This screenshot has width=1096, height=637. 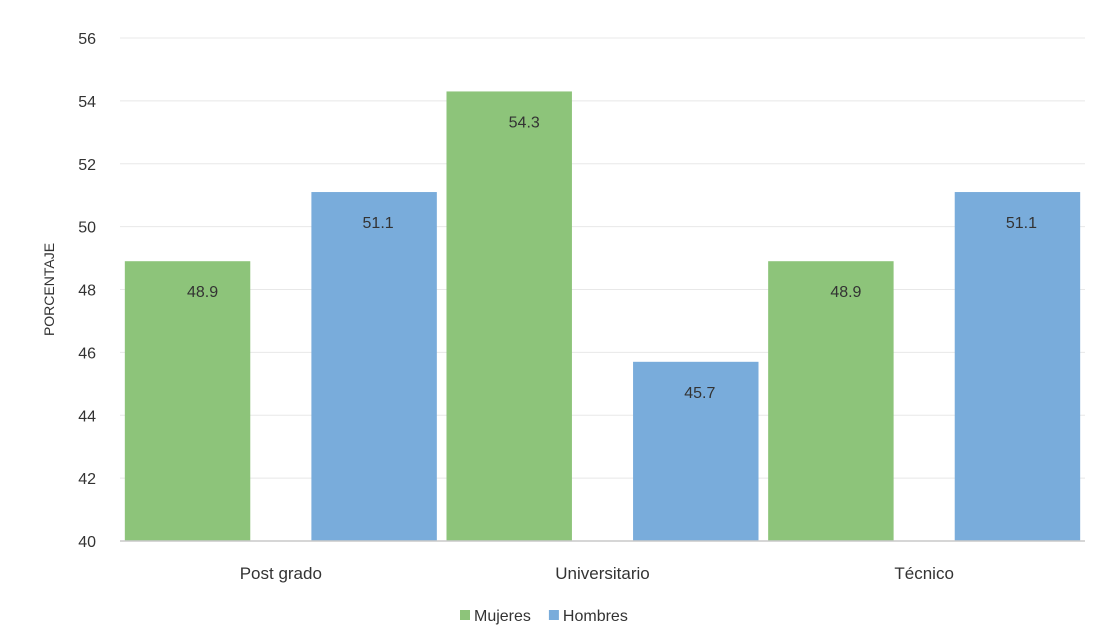 What do you see at coordinates (87, 542) in the screenshot?
I see `y-tick-label: 40` at bounding box center [87, 542].